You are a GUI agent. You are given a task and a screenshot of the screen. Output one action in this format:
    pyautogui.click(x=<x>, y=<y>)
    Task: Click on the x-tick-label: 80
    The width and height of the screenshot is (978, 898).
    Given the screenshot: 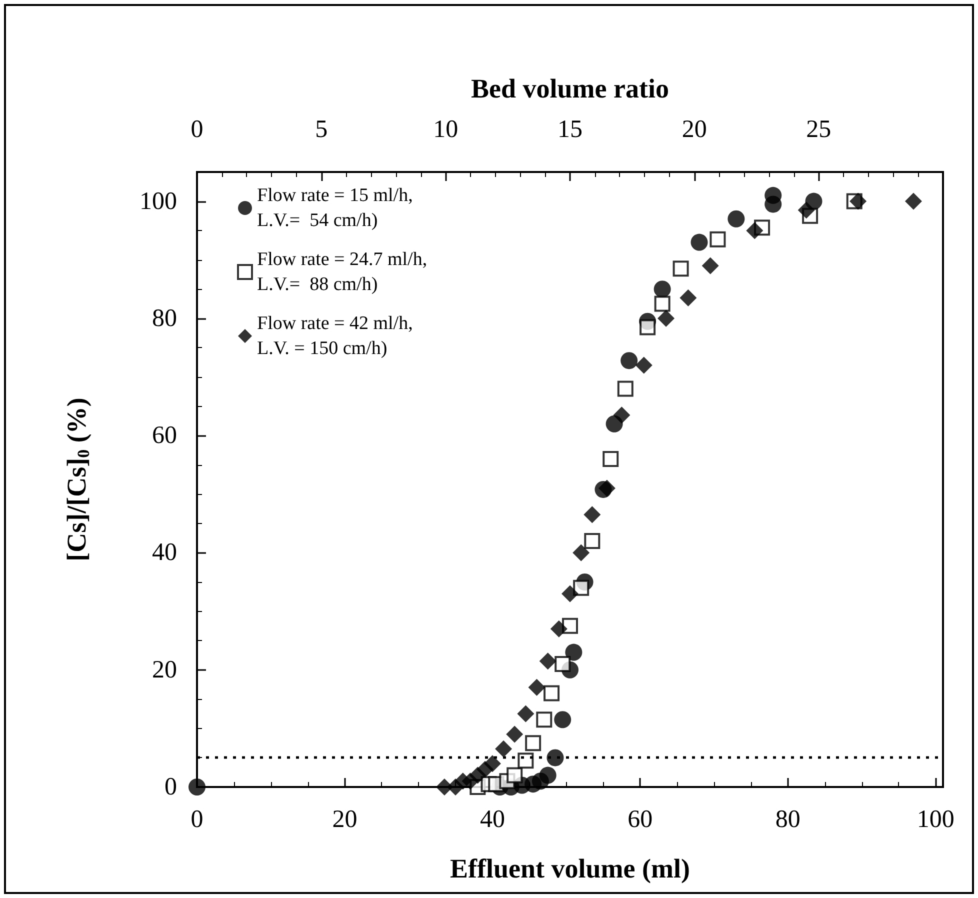 What is the action you would take?
    pyautogui.click(x=787, y=819)
    